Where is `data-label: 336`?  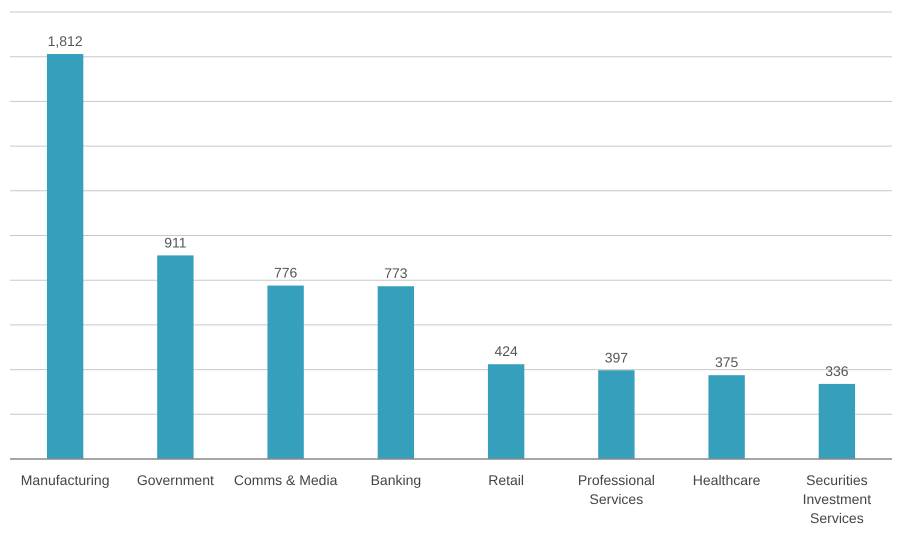 data-label: 336 is located at coordinates (837, 370).